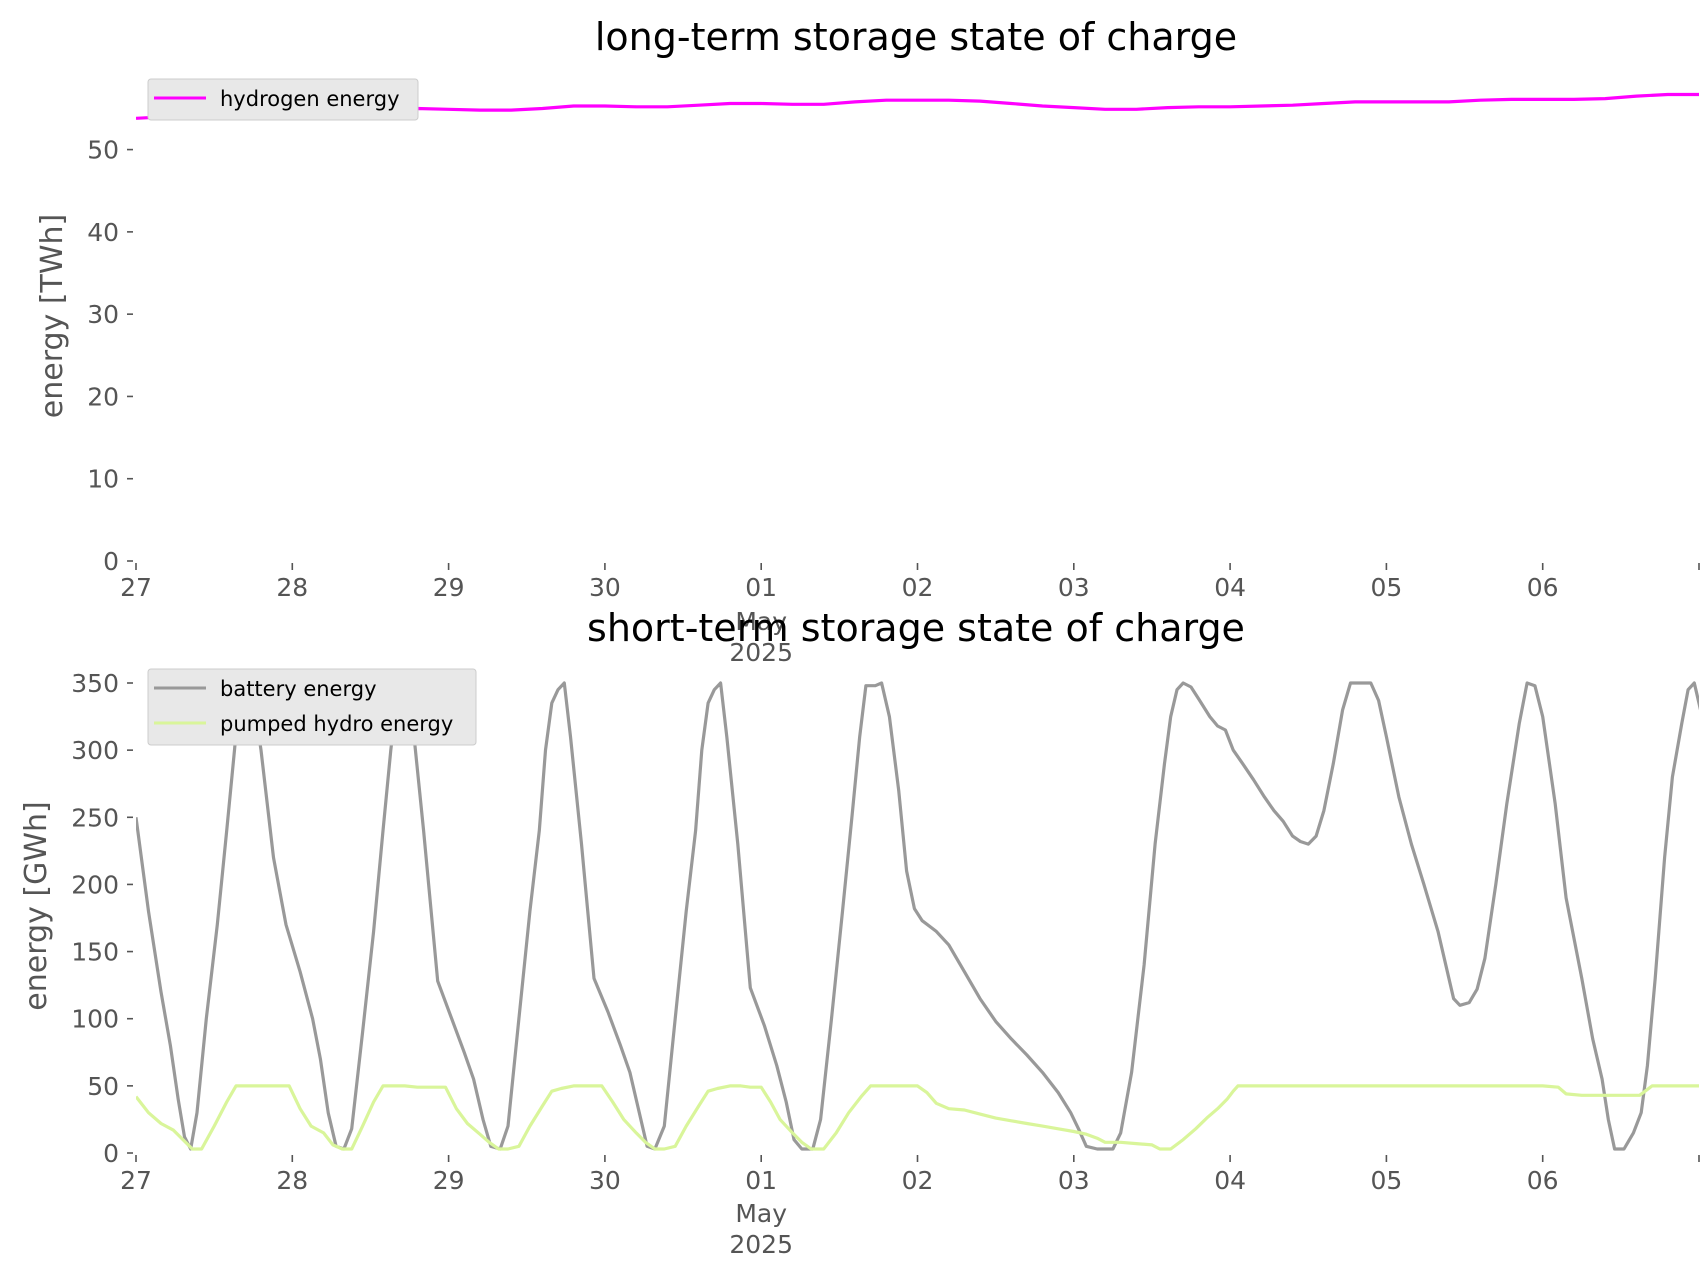  I want to click on series-line-pumped-hydro-energy, so click(917, 1117).